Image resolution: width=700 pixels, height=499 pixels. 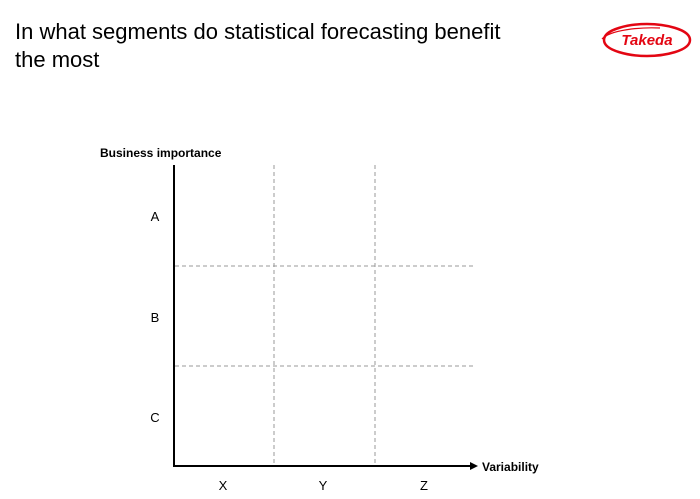 What do you see at coordinates (510, 467) in the screenshot?
I see `x-axis-title: Variability` at bounding box center [510, 467].